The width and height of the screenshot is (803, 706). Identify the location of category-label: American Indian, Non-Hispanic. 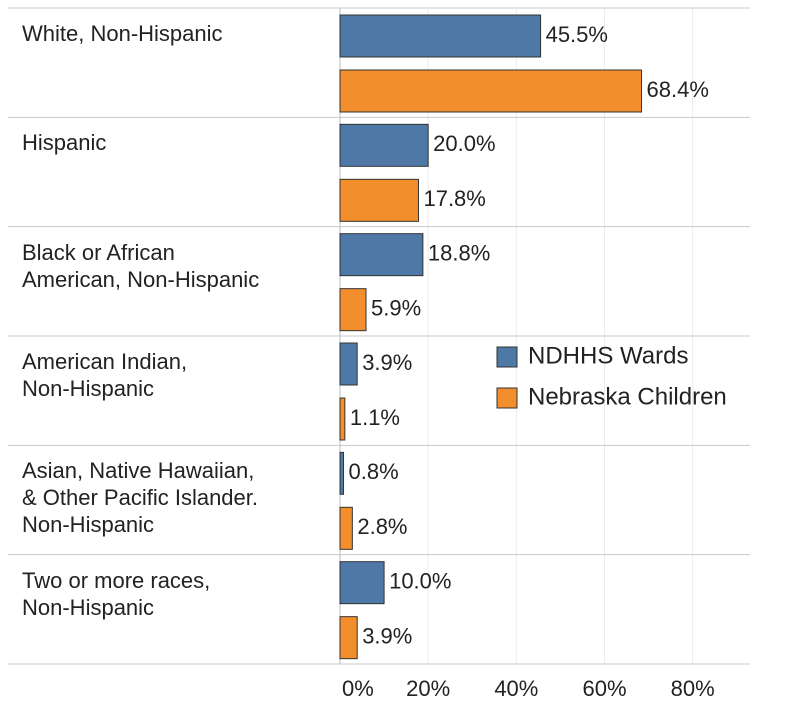
(105, 375).